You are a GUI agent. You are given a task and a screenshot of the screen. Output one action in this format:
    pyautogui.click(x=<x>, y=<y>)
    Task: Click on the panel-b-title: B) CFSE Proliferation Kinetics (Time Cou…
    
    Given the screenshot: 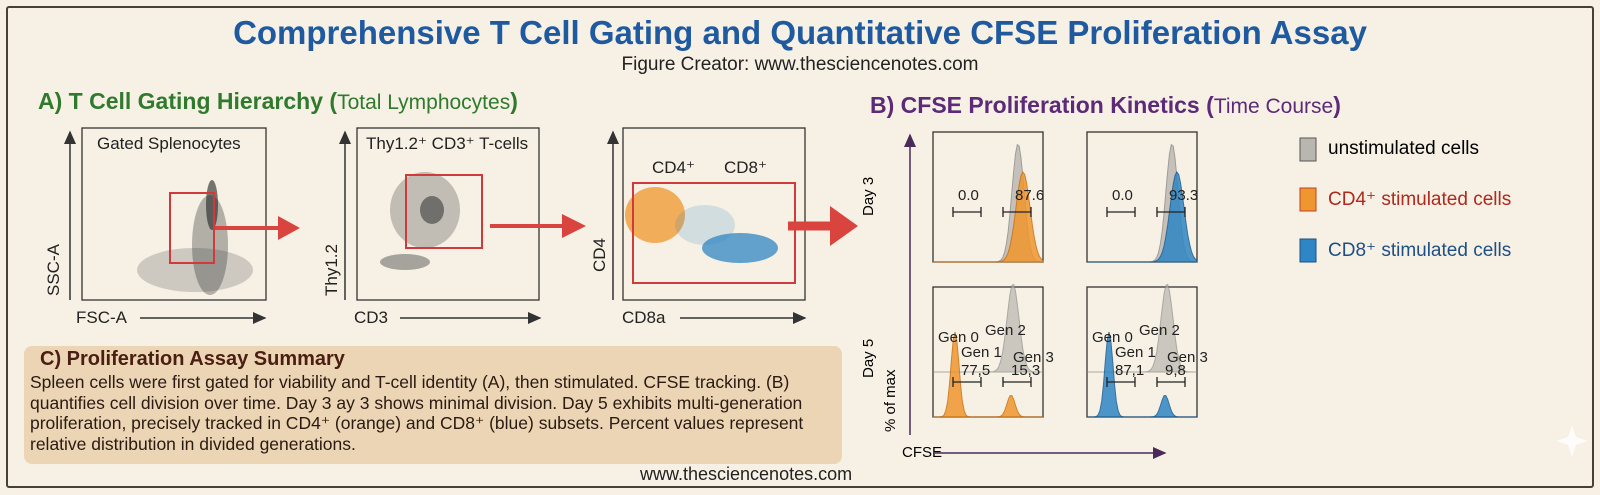 What is the action you would take?
    pyautogui.click(x=1105, y=105)
    